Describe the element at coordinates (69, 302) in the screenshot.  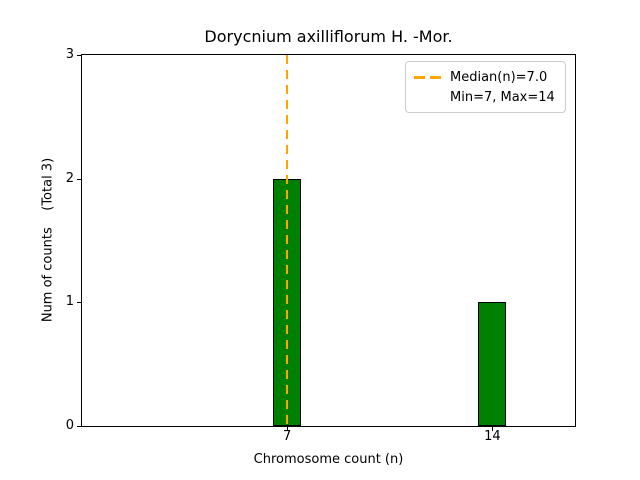
I see `y-tick-label: 1` at that location.